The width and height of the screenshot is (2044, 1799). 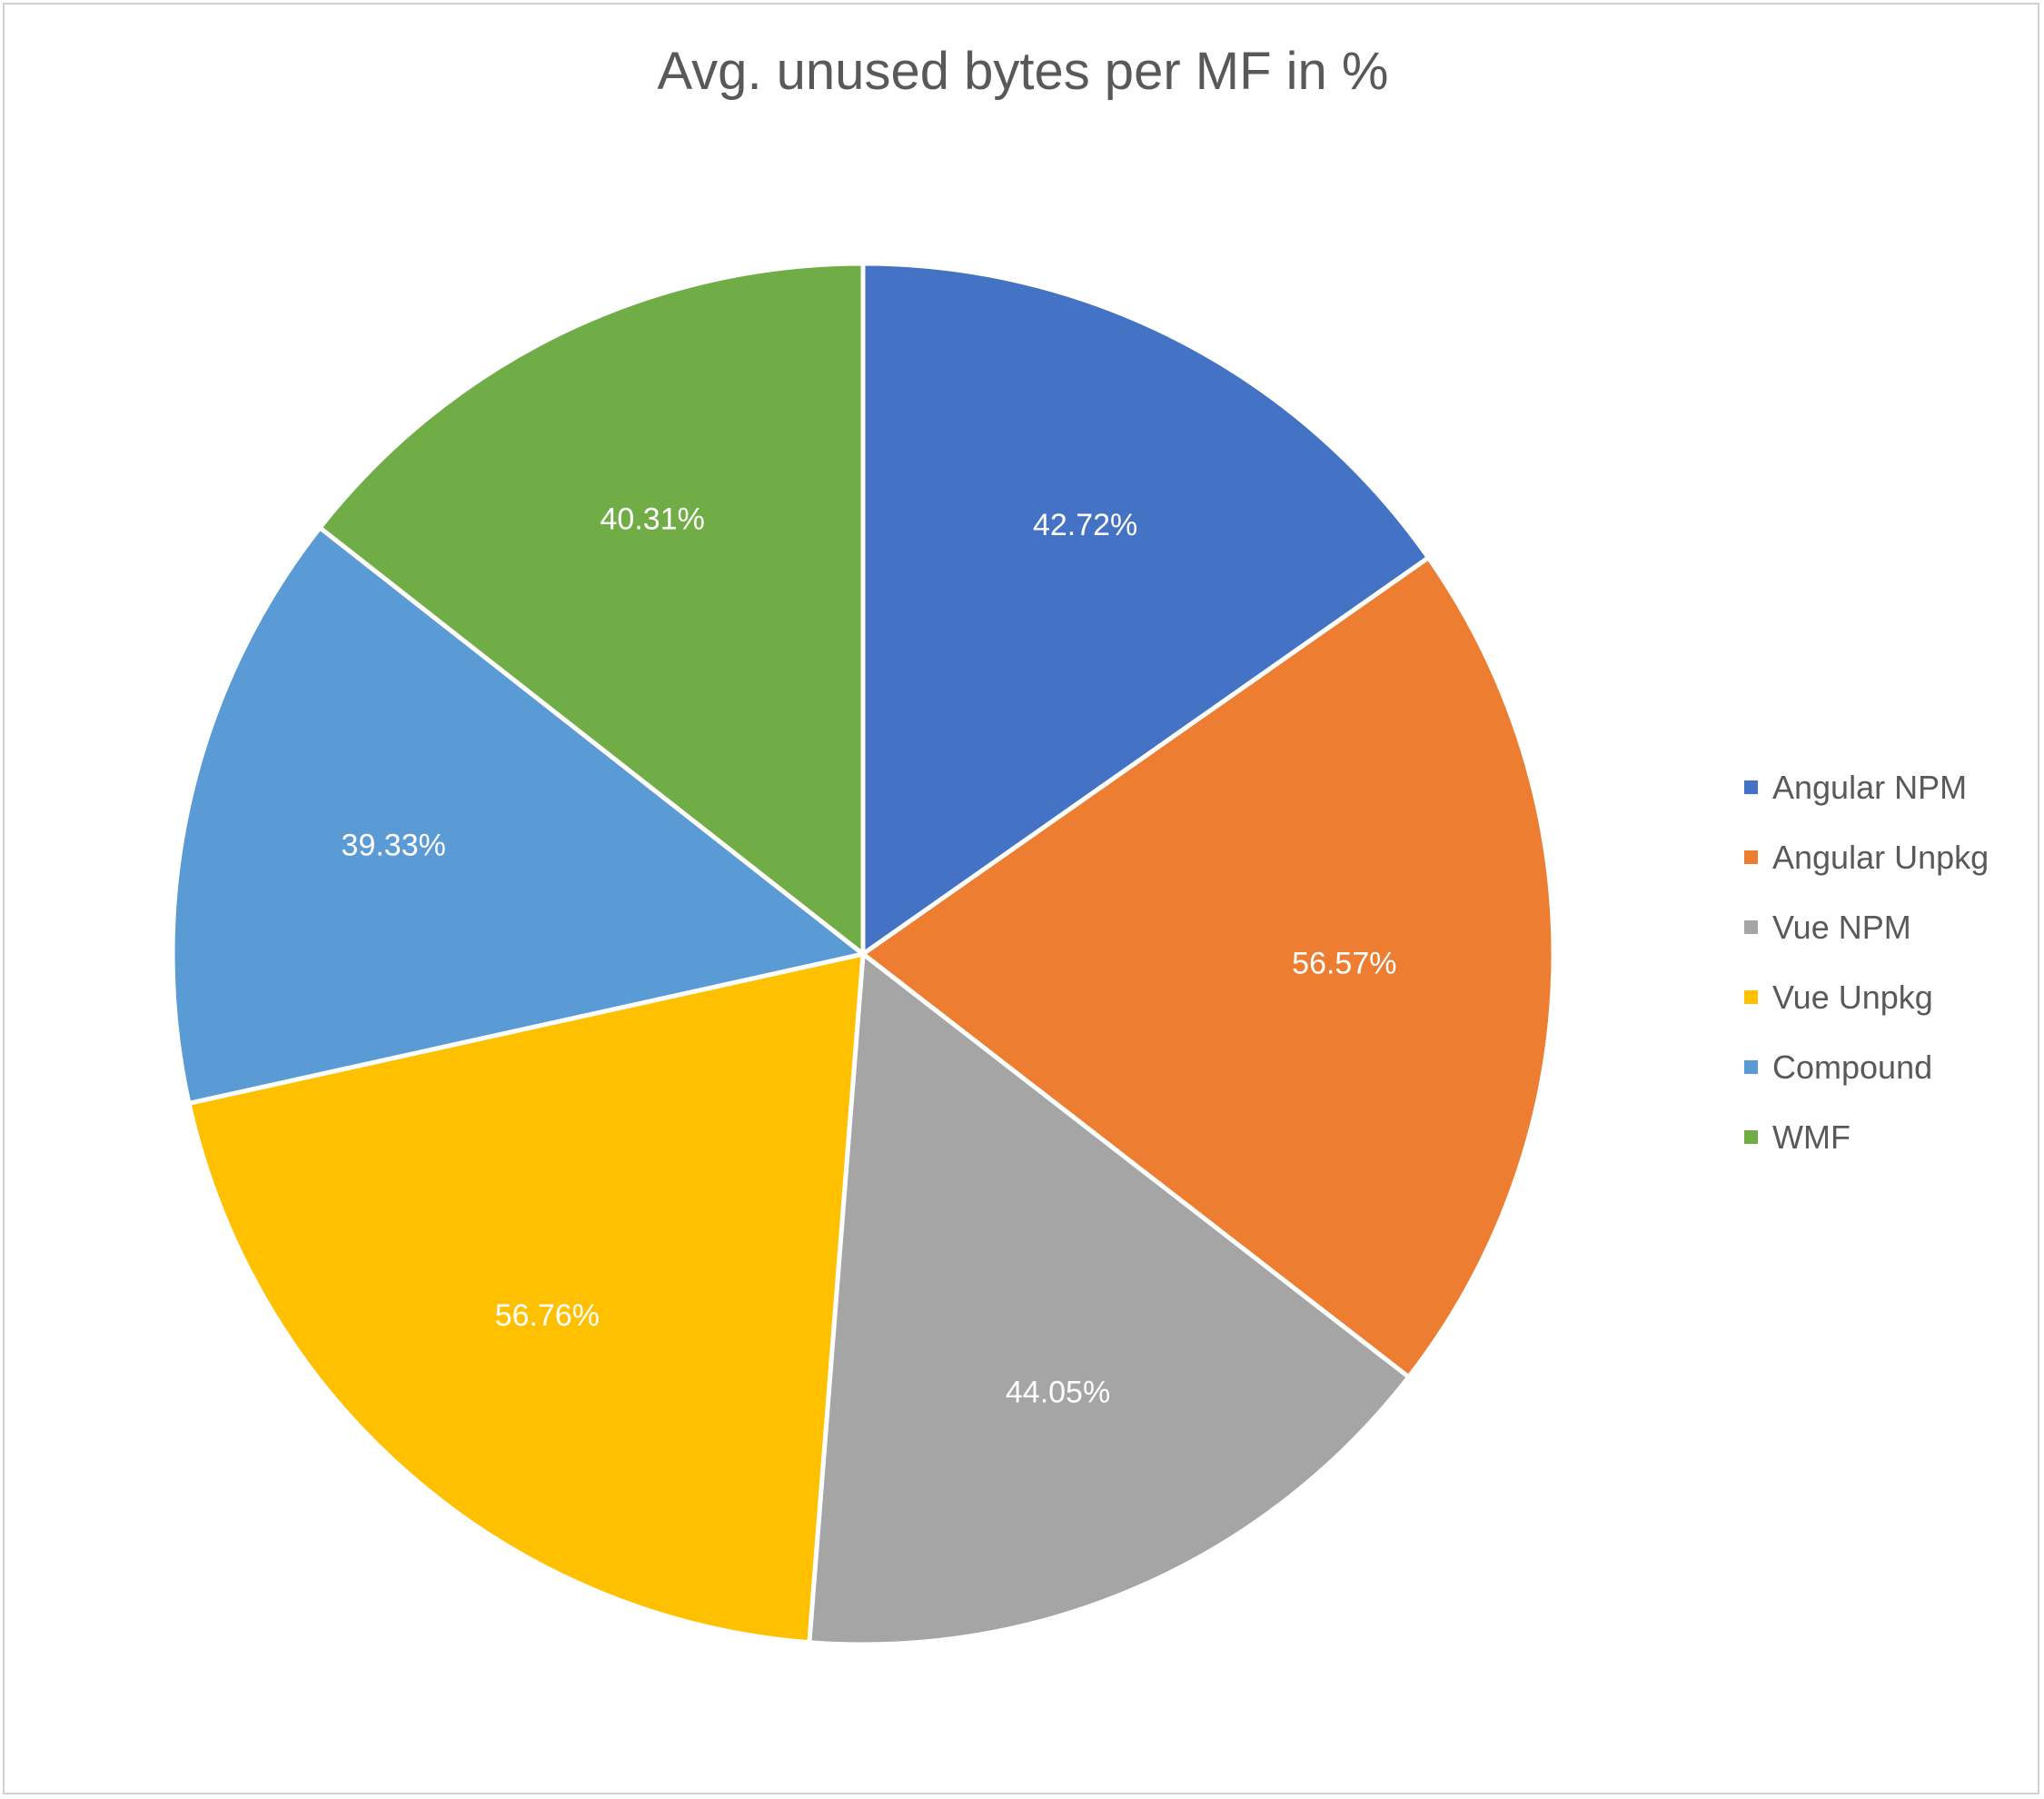 What do you see at coordinates (1881, 1137) in the screenshot?
I see `legend-item-wmf: WMF` at bounding box center [1881, 1137].